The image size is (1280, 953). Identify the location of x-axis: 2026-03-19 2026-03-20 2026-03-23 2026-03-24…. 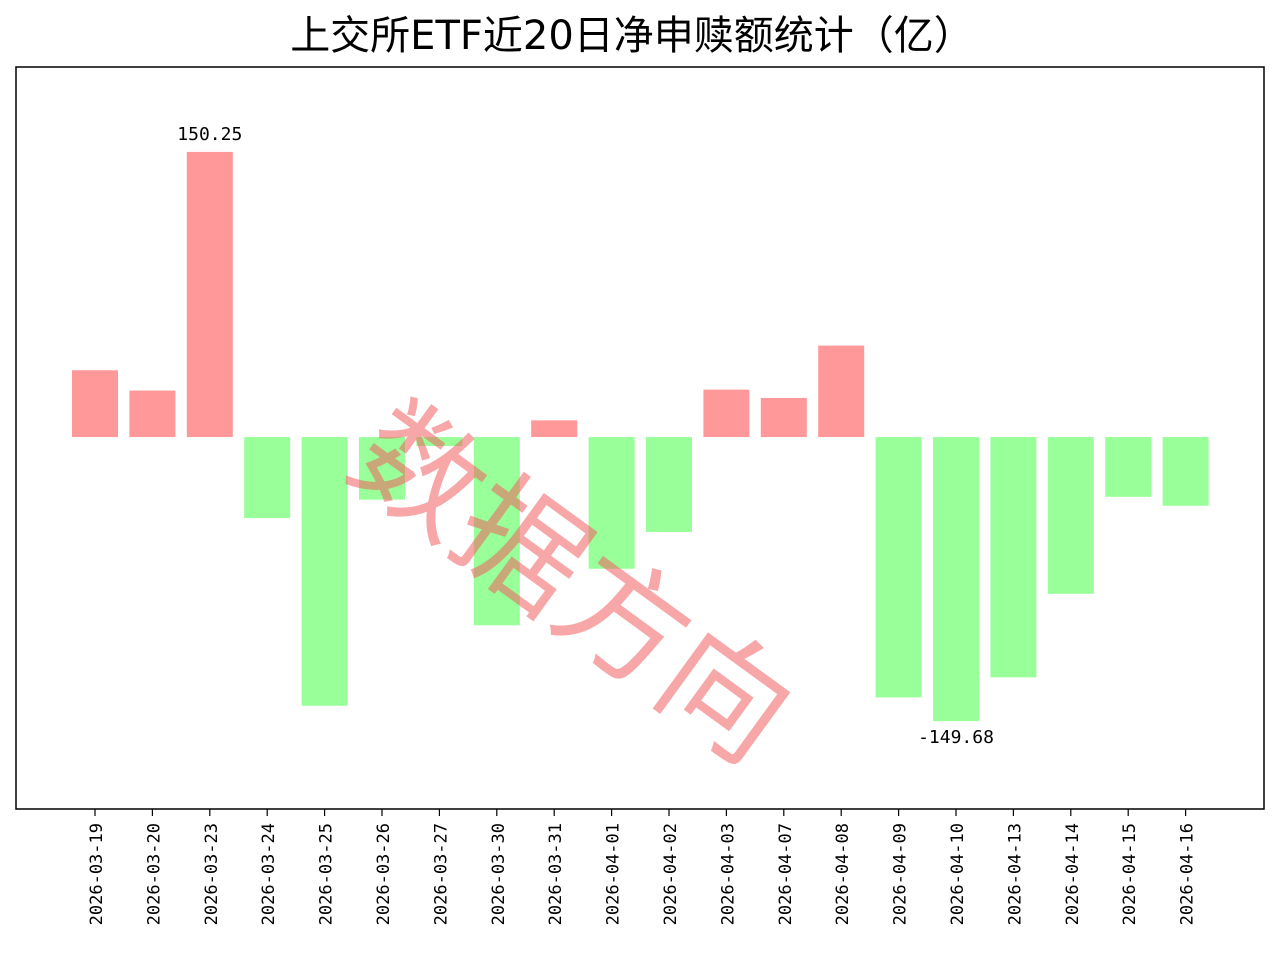
(642, 867).